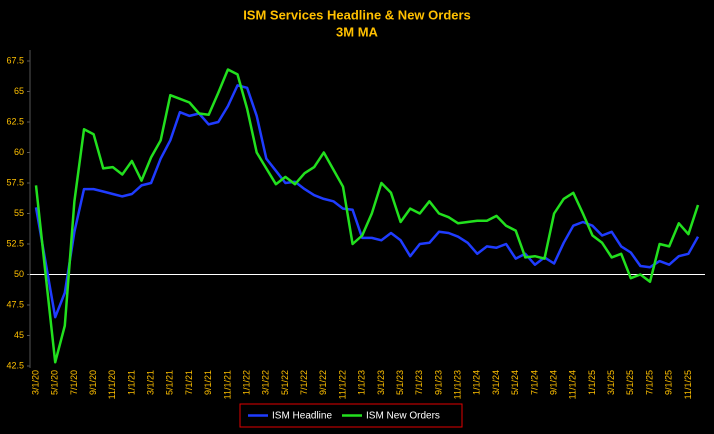 The width and height of the screenshot is (714, 434). What do you see at coordinates (342, 384) in the screenshot?
I see `x-tick-label: 11/1/22` at bounding box center [342, 384].